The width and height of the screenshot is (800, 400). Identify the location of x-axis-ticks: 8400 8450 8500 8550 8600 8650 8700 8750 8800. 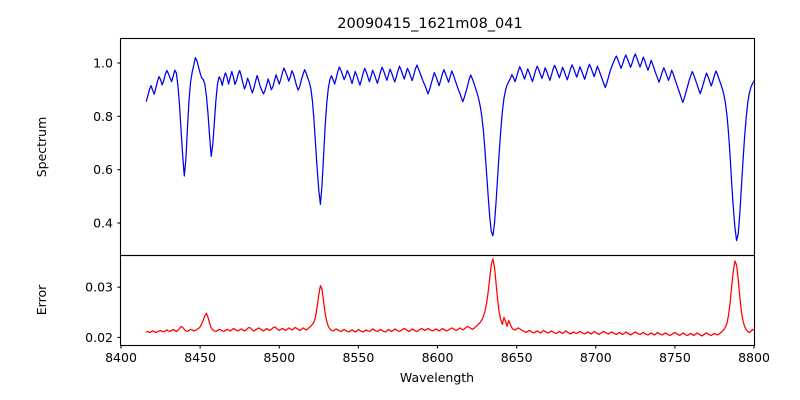
(437, 355).